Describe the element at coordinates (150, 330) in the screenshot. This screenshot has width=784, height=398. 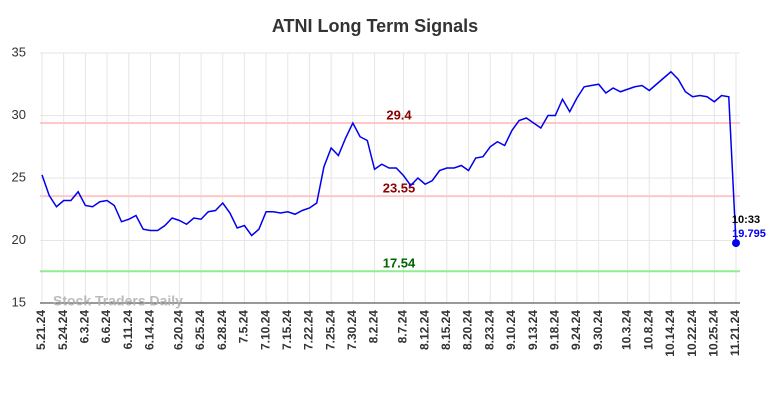
I see `x-tick-label: 6.14.24` at that location.